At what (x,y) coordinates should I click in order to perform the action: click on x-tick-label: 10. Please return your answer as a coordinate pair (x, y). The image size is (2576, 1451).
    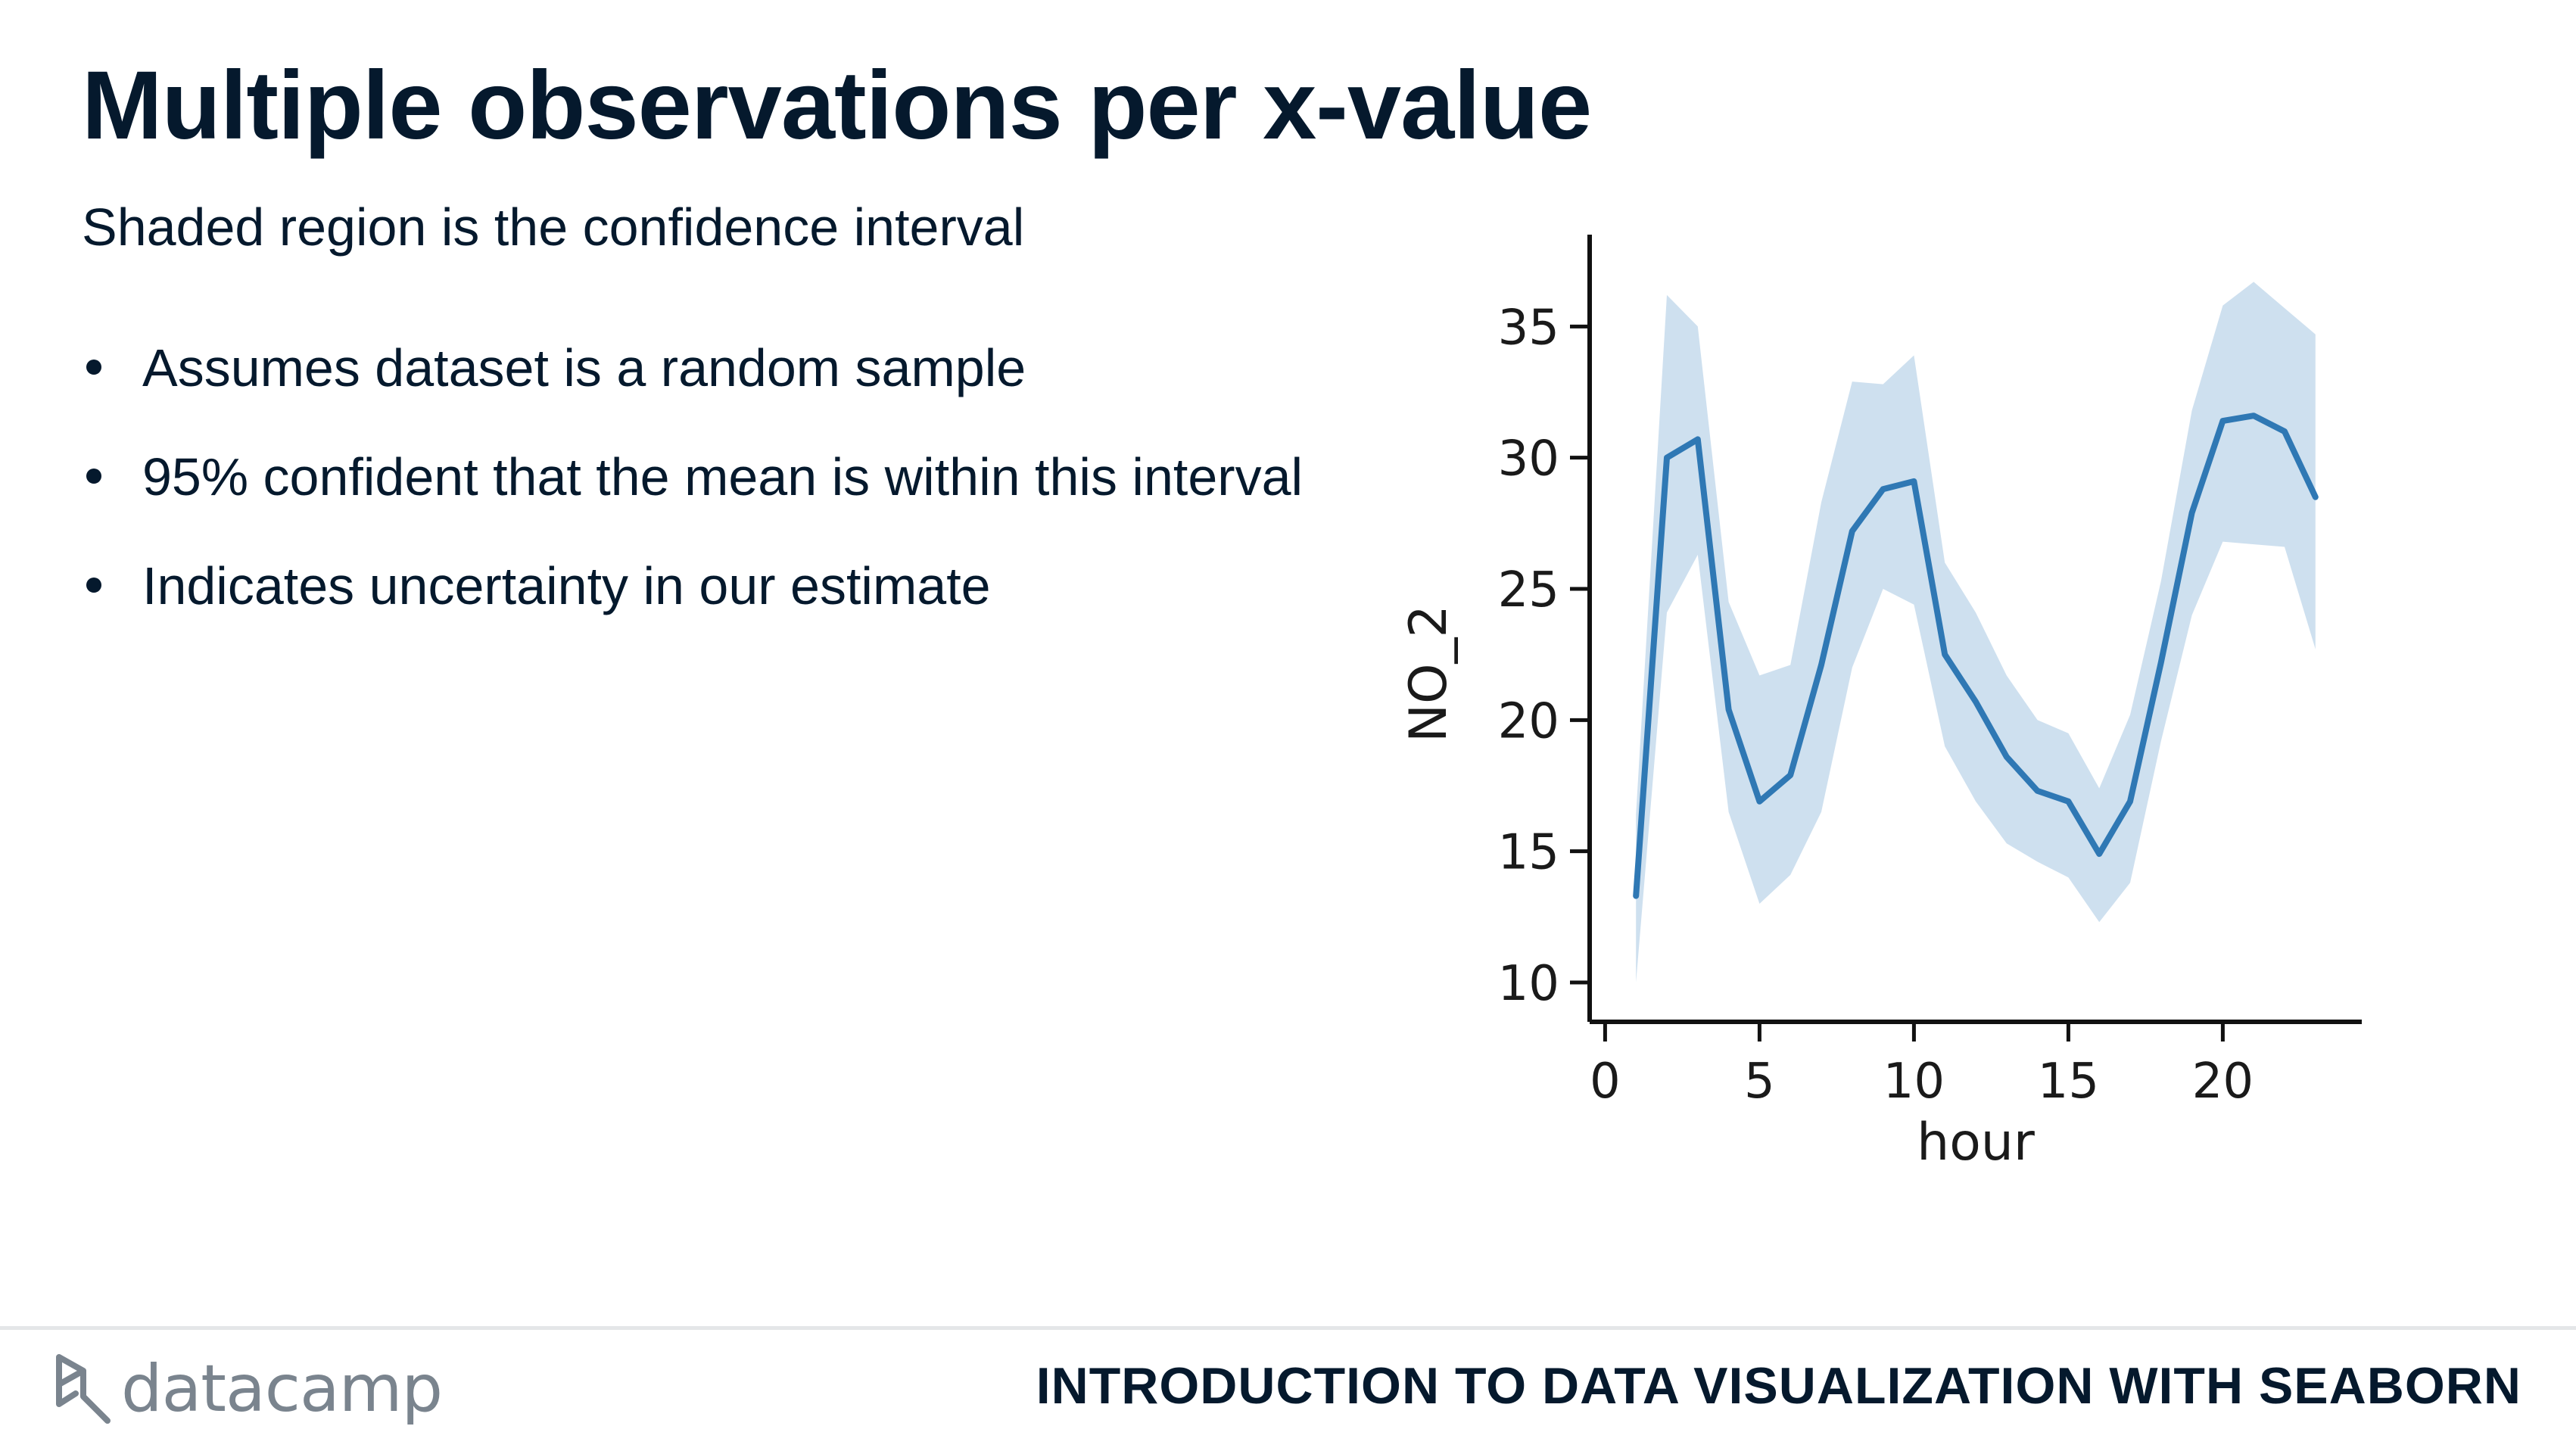
    Looking at the image, I should click on (1914, 1082).